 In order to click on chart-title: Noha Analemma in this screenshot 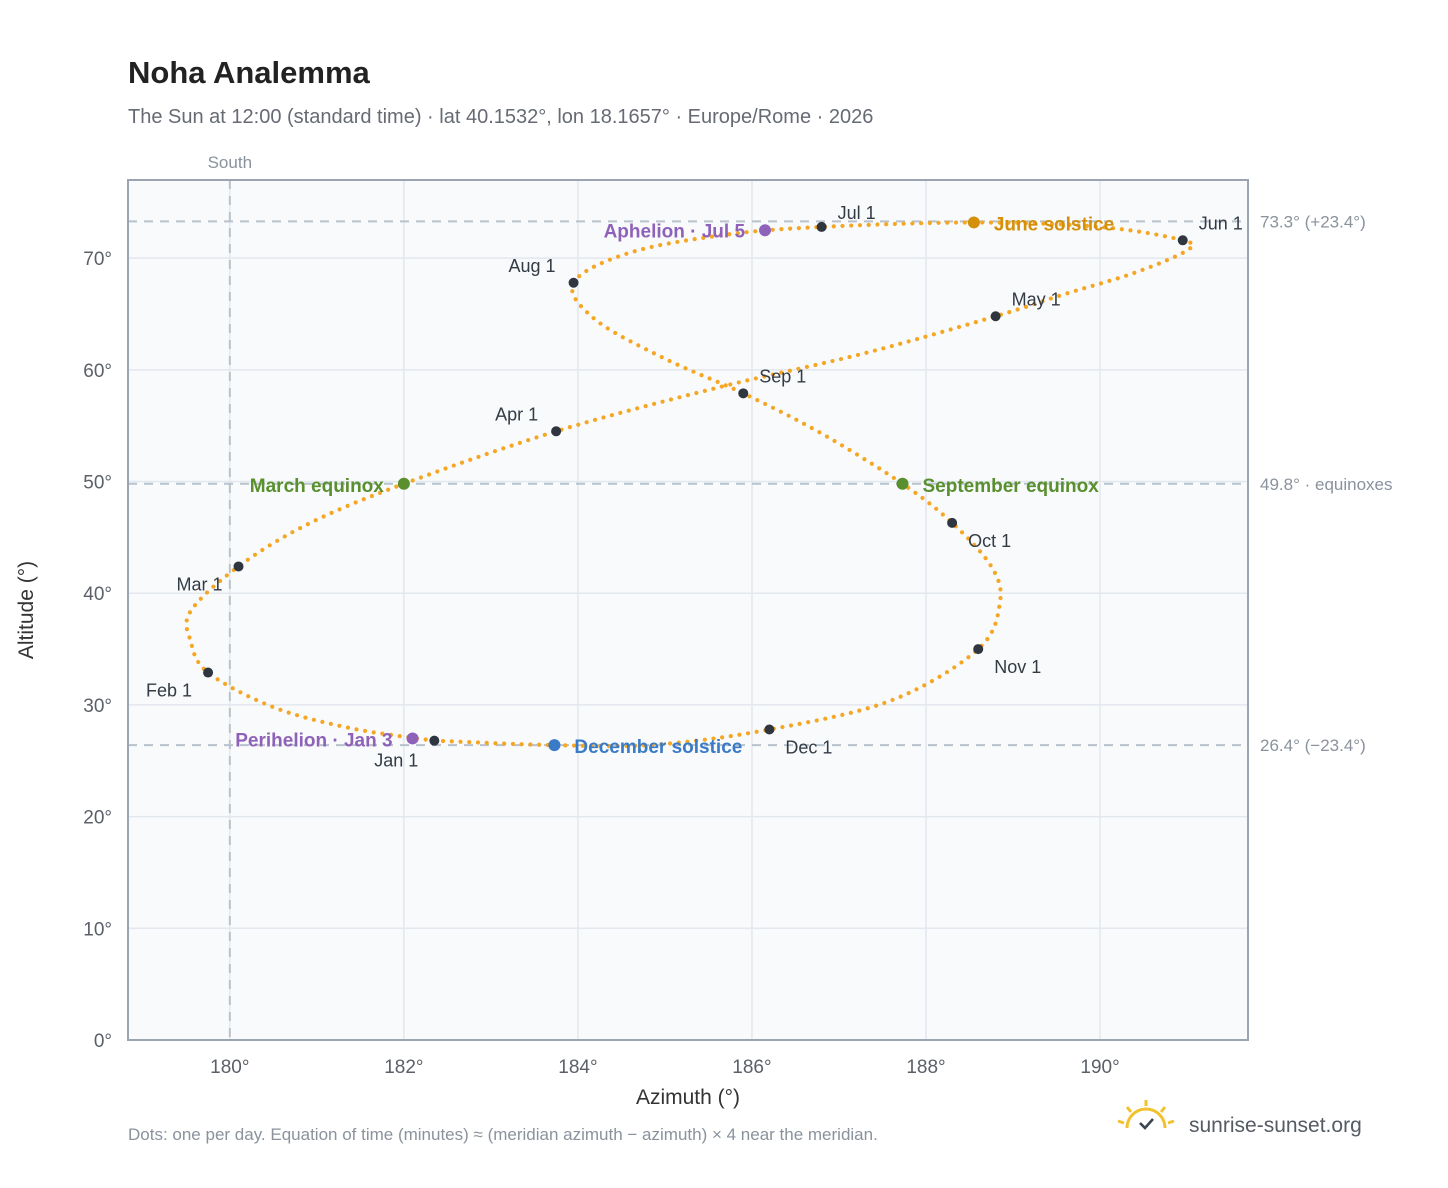, I will do `click(249, 72)`.